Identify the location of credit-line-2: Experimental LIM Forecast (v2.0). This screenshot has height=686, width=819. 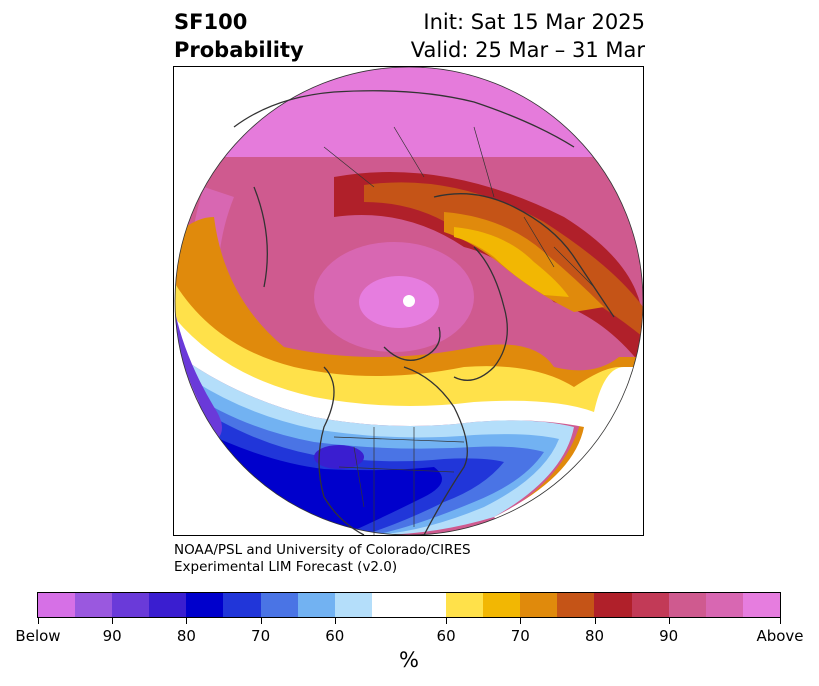
(286, 567).